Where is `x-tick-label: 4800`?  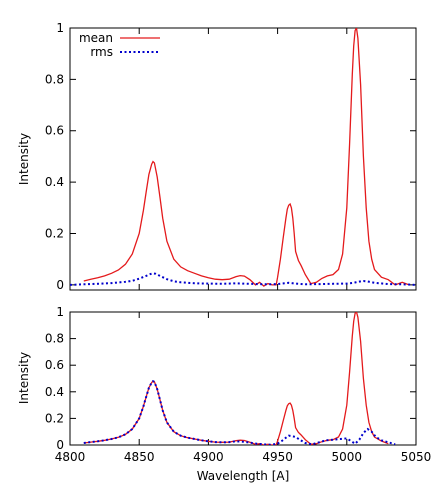 x-tick-label: 4800 is located at coordinates (70, 457).